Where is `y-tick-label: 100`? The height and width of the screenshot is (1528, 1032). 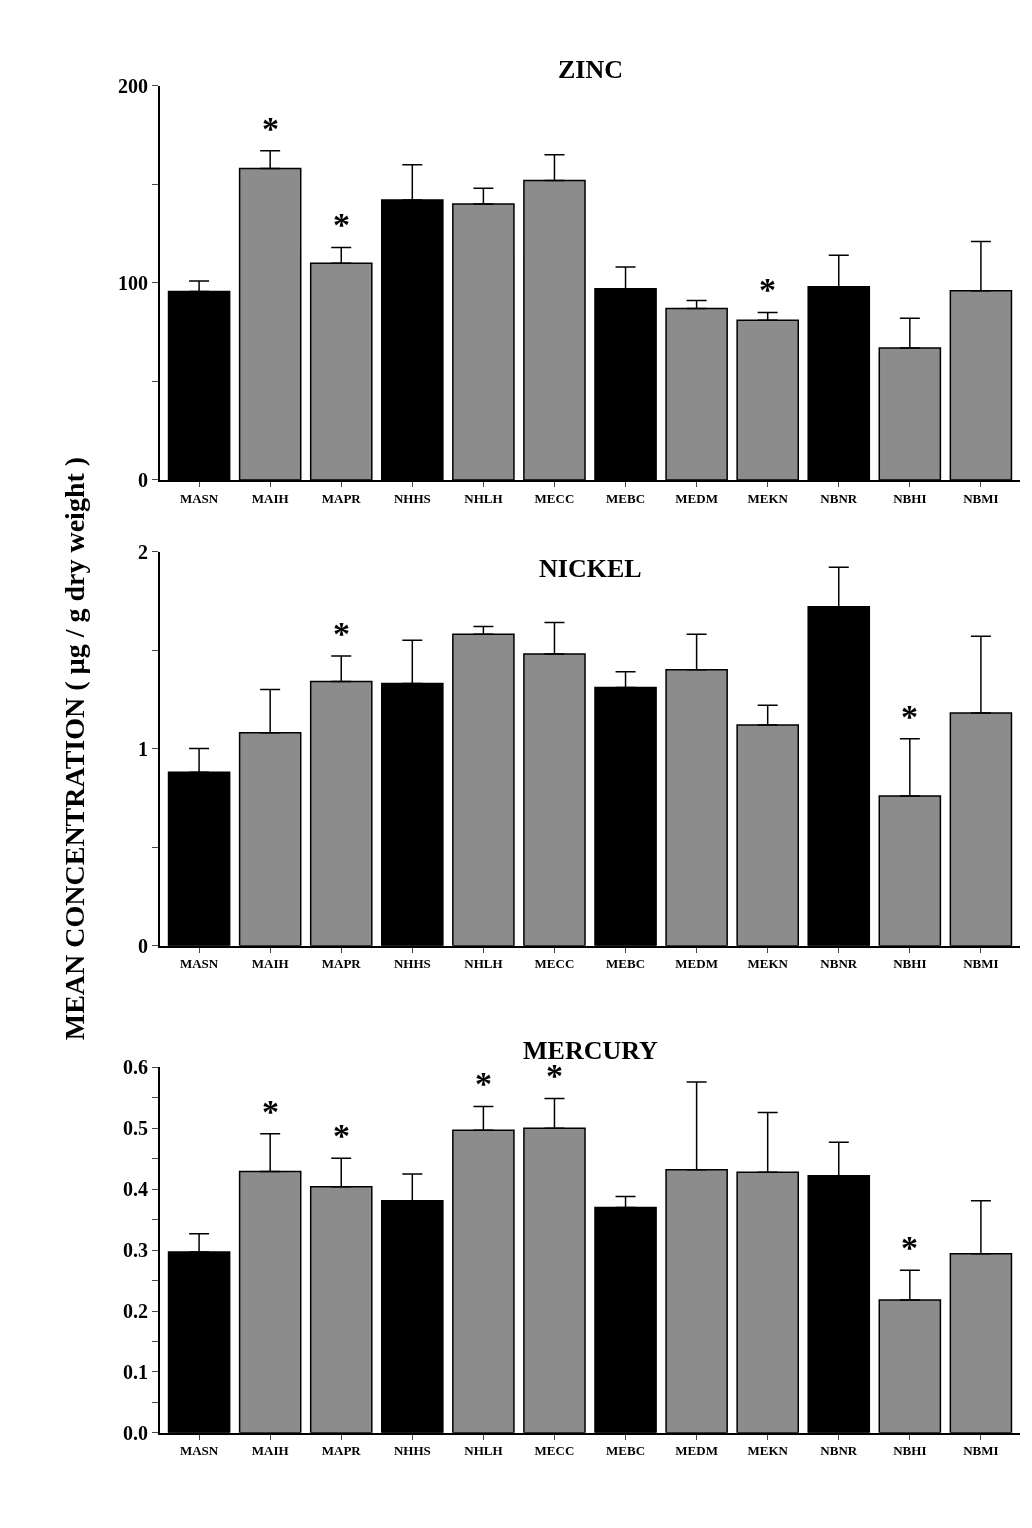
y-tick-label: 100 is located at coordinates (133, 282).